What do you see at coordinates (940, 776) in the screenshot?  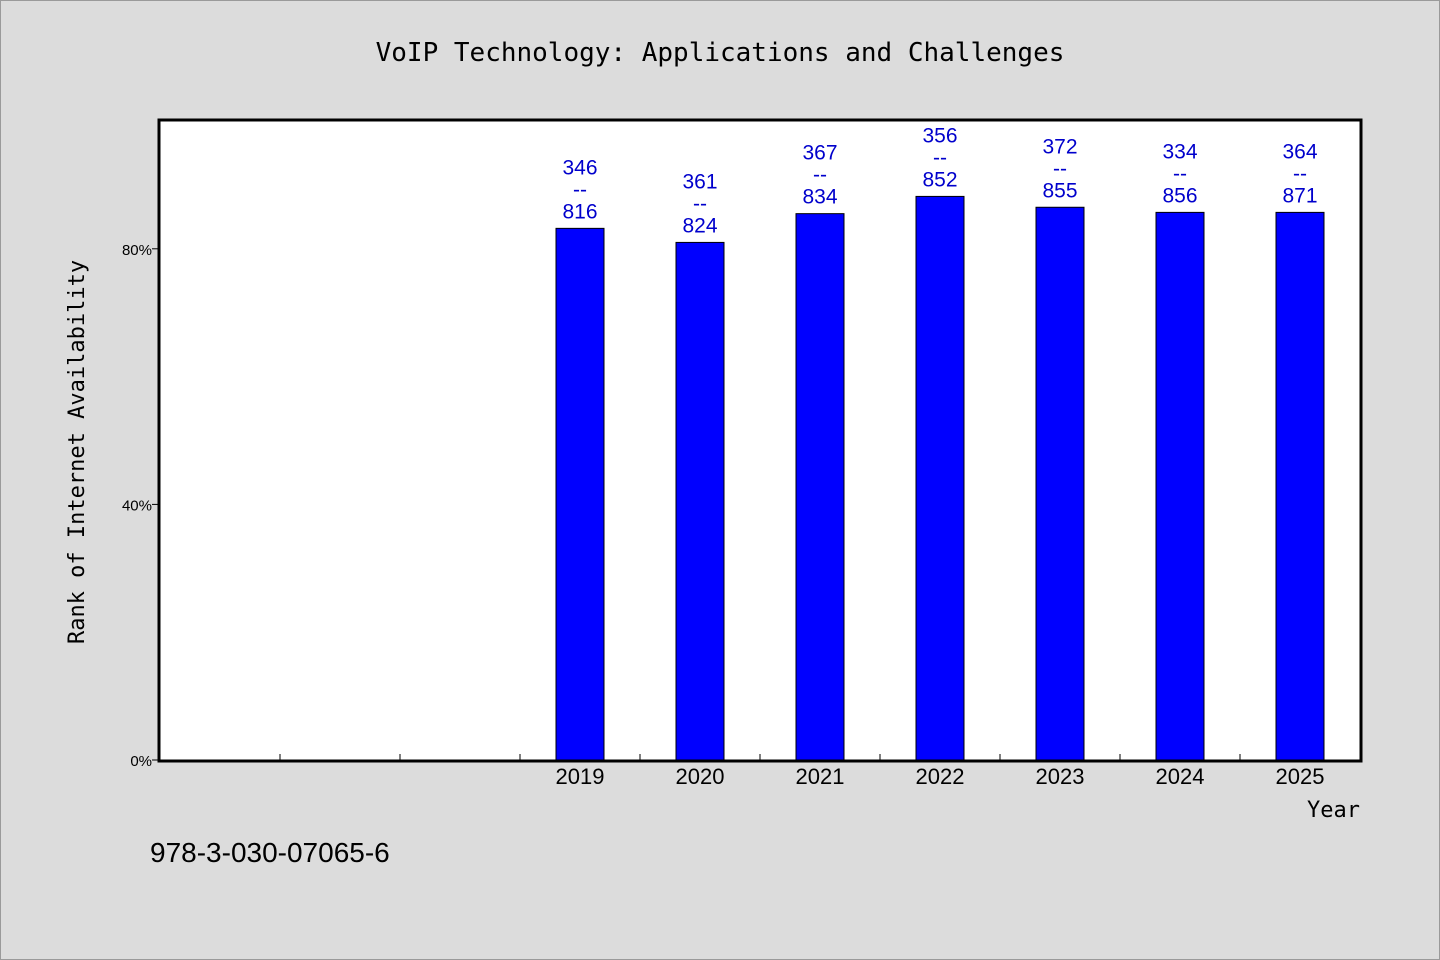 I see `x-tick-label: 2022` at bounding box center [940, 776].